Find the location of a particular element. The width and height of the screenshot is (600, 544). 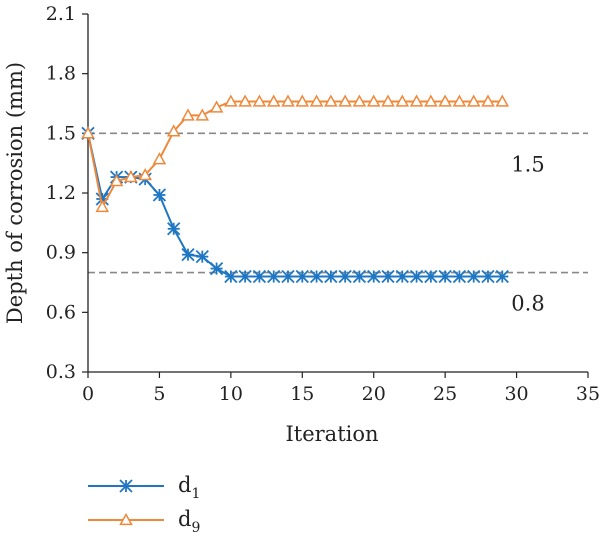

legend-label-subscript: 9 is located at coordinates (195, 528).